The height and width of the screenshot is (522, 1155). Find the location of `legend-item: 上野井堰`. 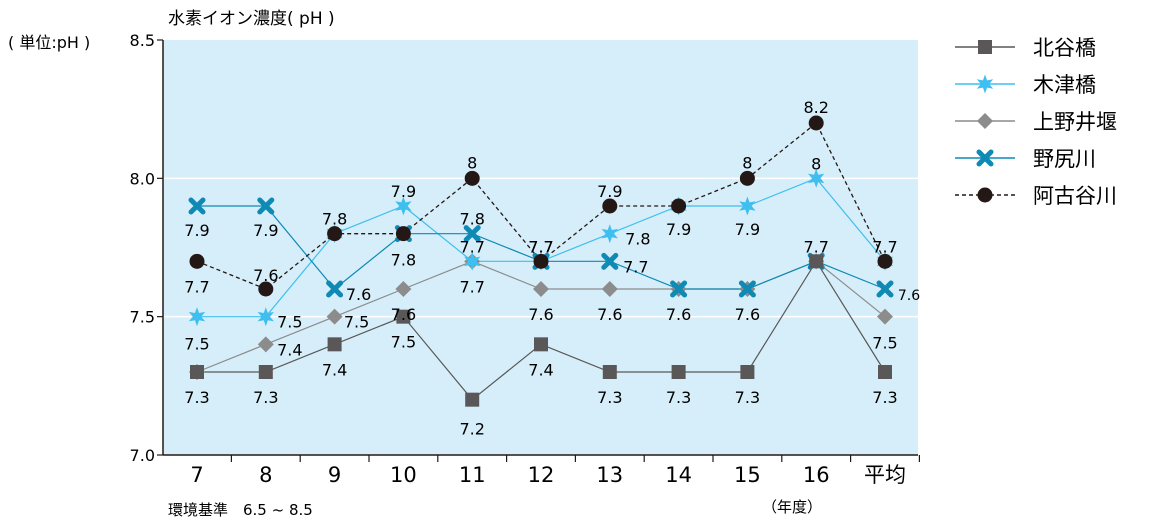

legend-item: 上野井堰 is located at coordinates (1036, 122).